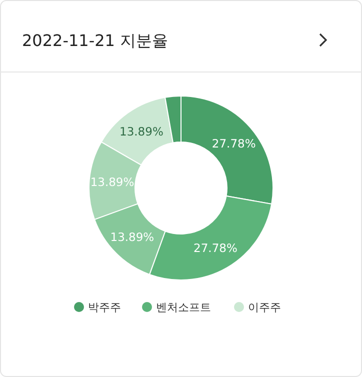  I want to click on legend-label: 벤처소프트, so click(183, 307).